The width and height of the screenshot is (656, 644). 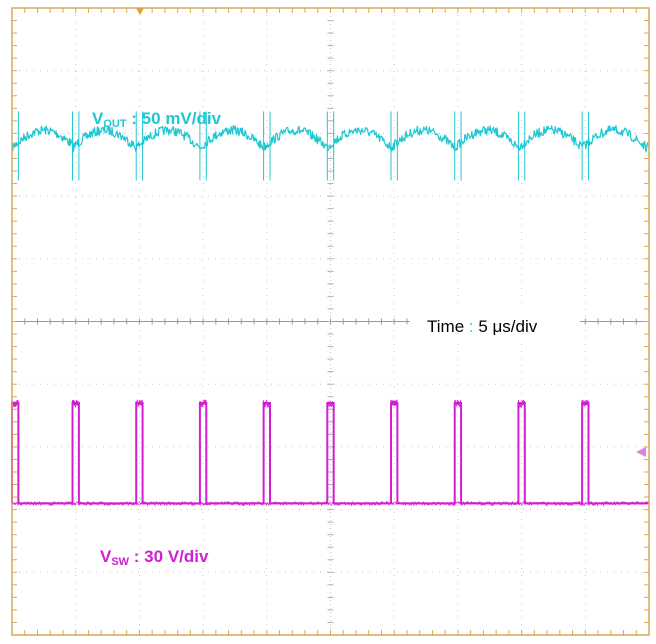 I want to click on vsw-label-sub: SW, so click(x=120, y=562).